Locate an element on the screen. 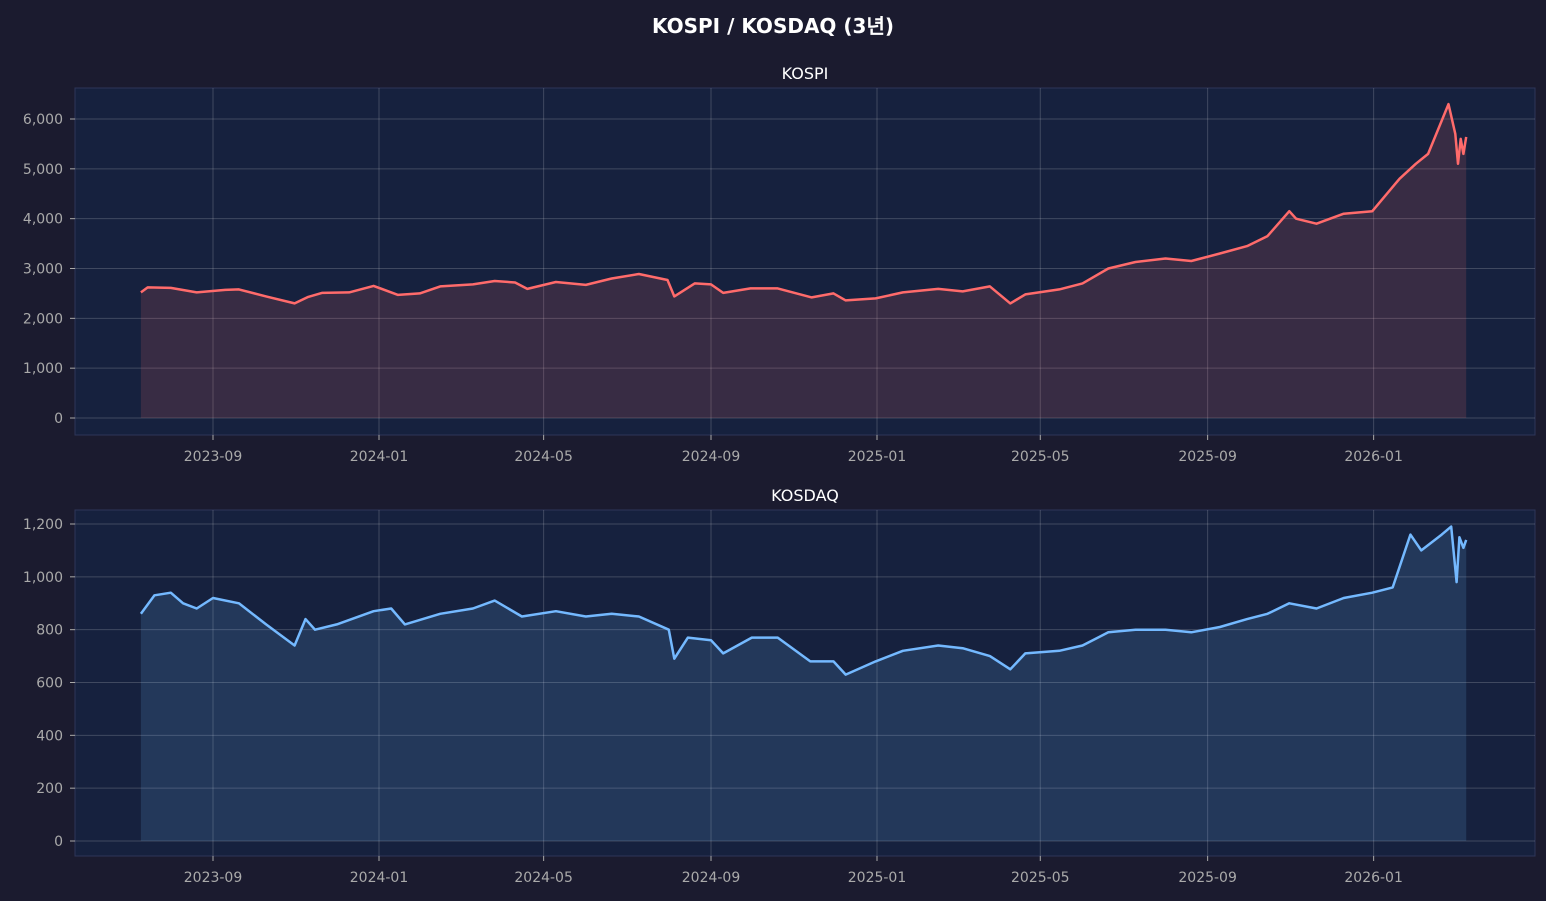  y-tick-label: 600 is located at coordinates (49, 684).